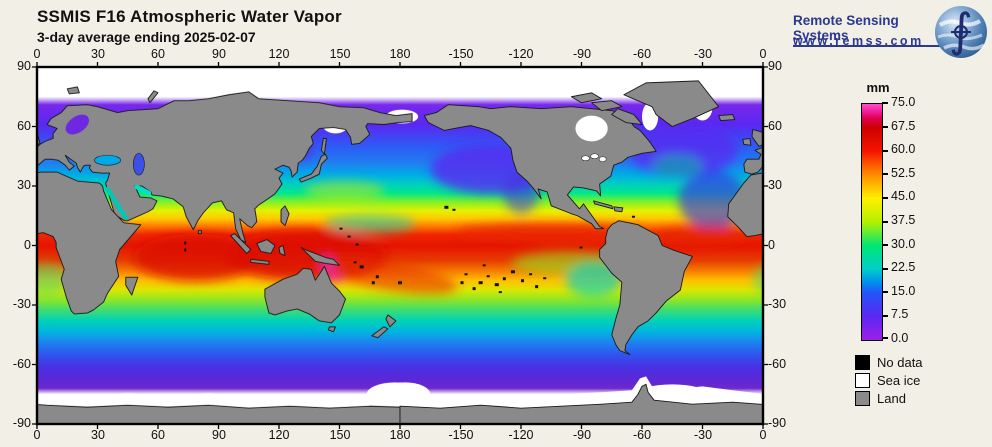 This screenshot has width=992, height=447. What do you see at coordinates (400, 435) in the screenshot?
I see `lon-label-bottom: 180` at bounding box center [400, 435].